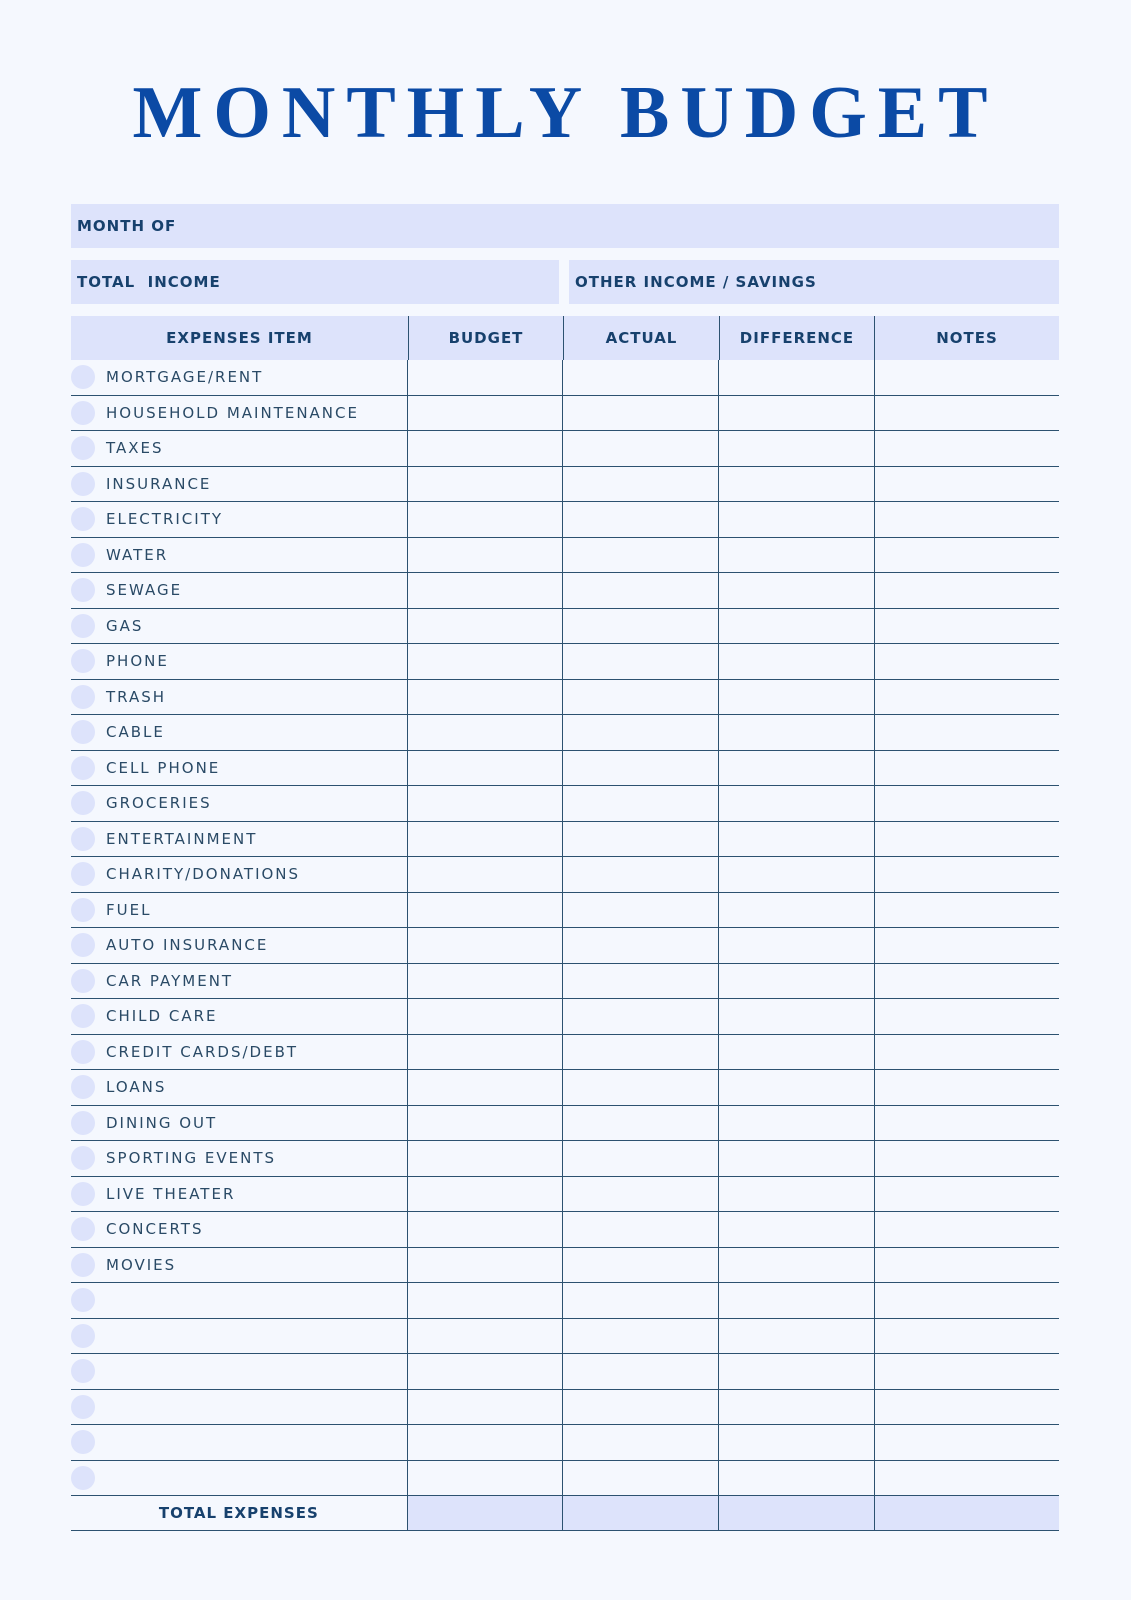 The height and width of the screenshot is (1600, 1131). What do you see at coordinates (239, 519) in the screenshot?
I see `expense-item-cell: ELECTRICITY` at bounding box center [239, 519].